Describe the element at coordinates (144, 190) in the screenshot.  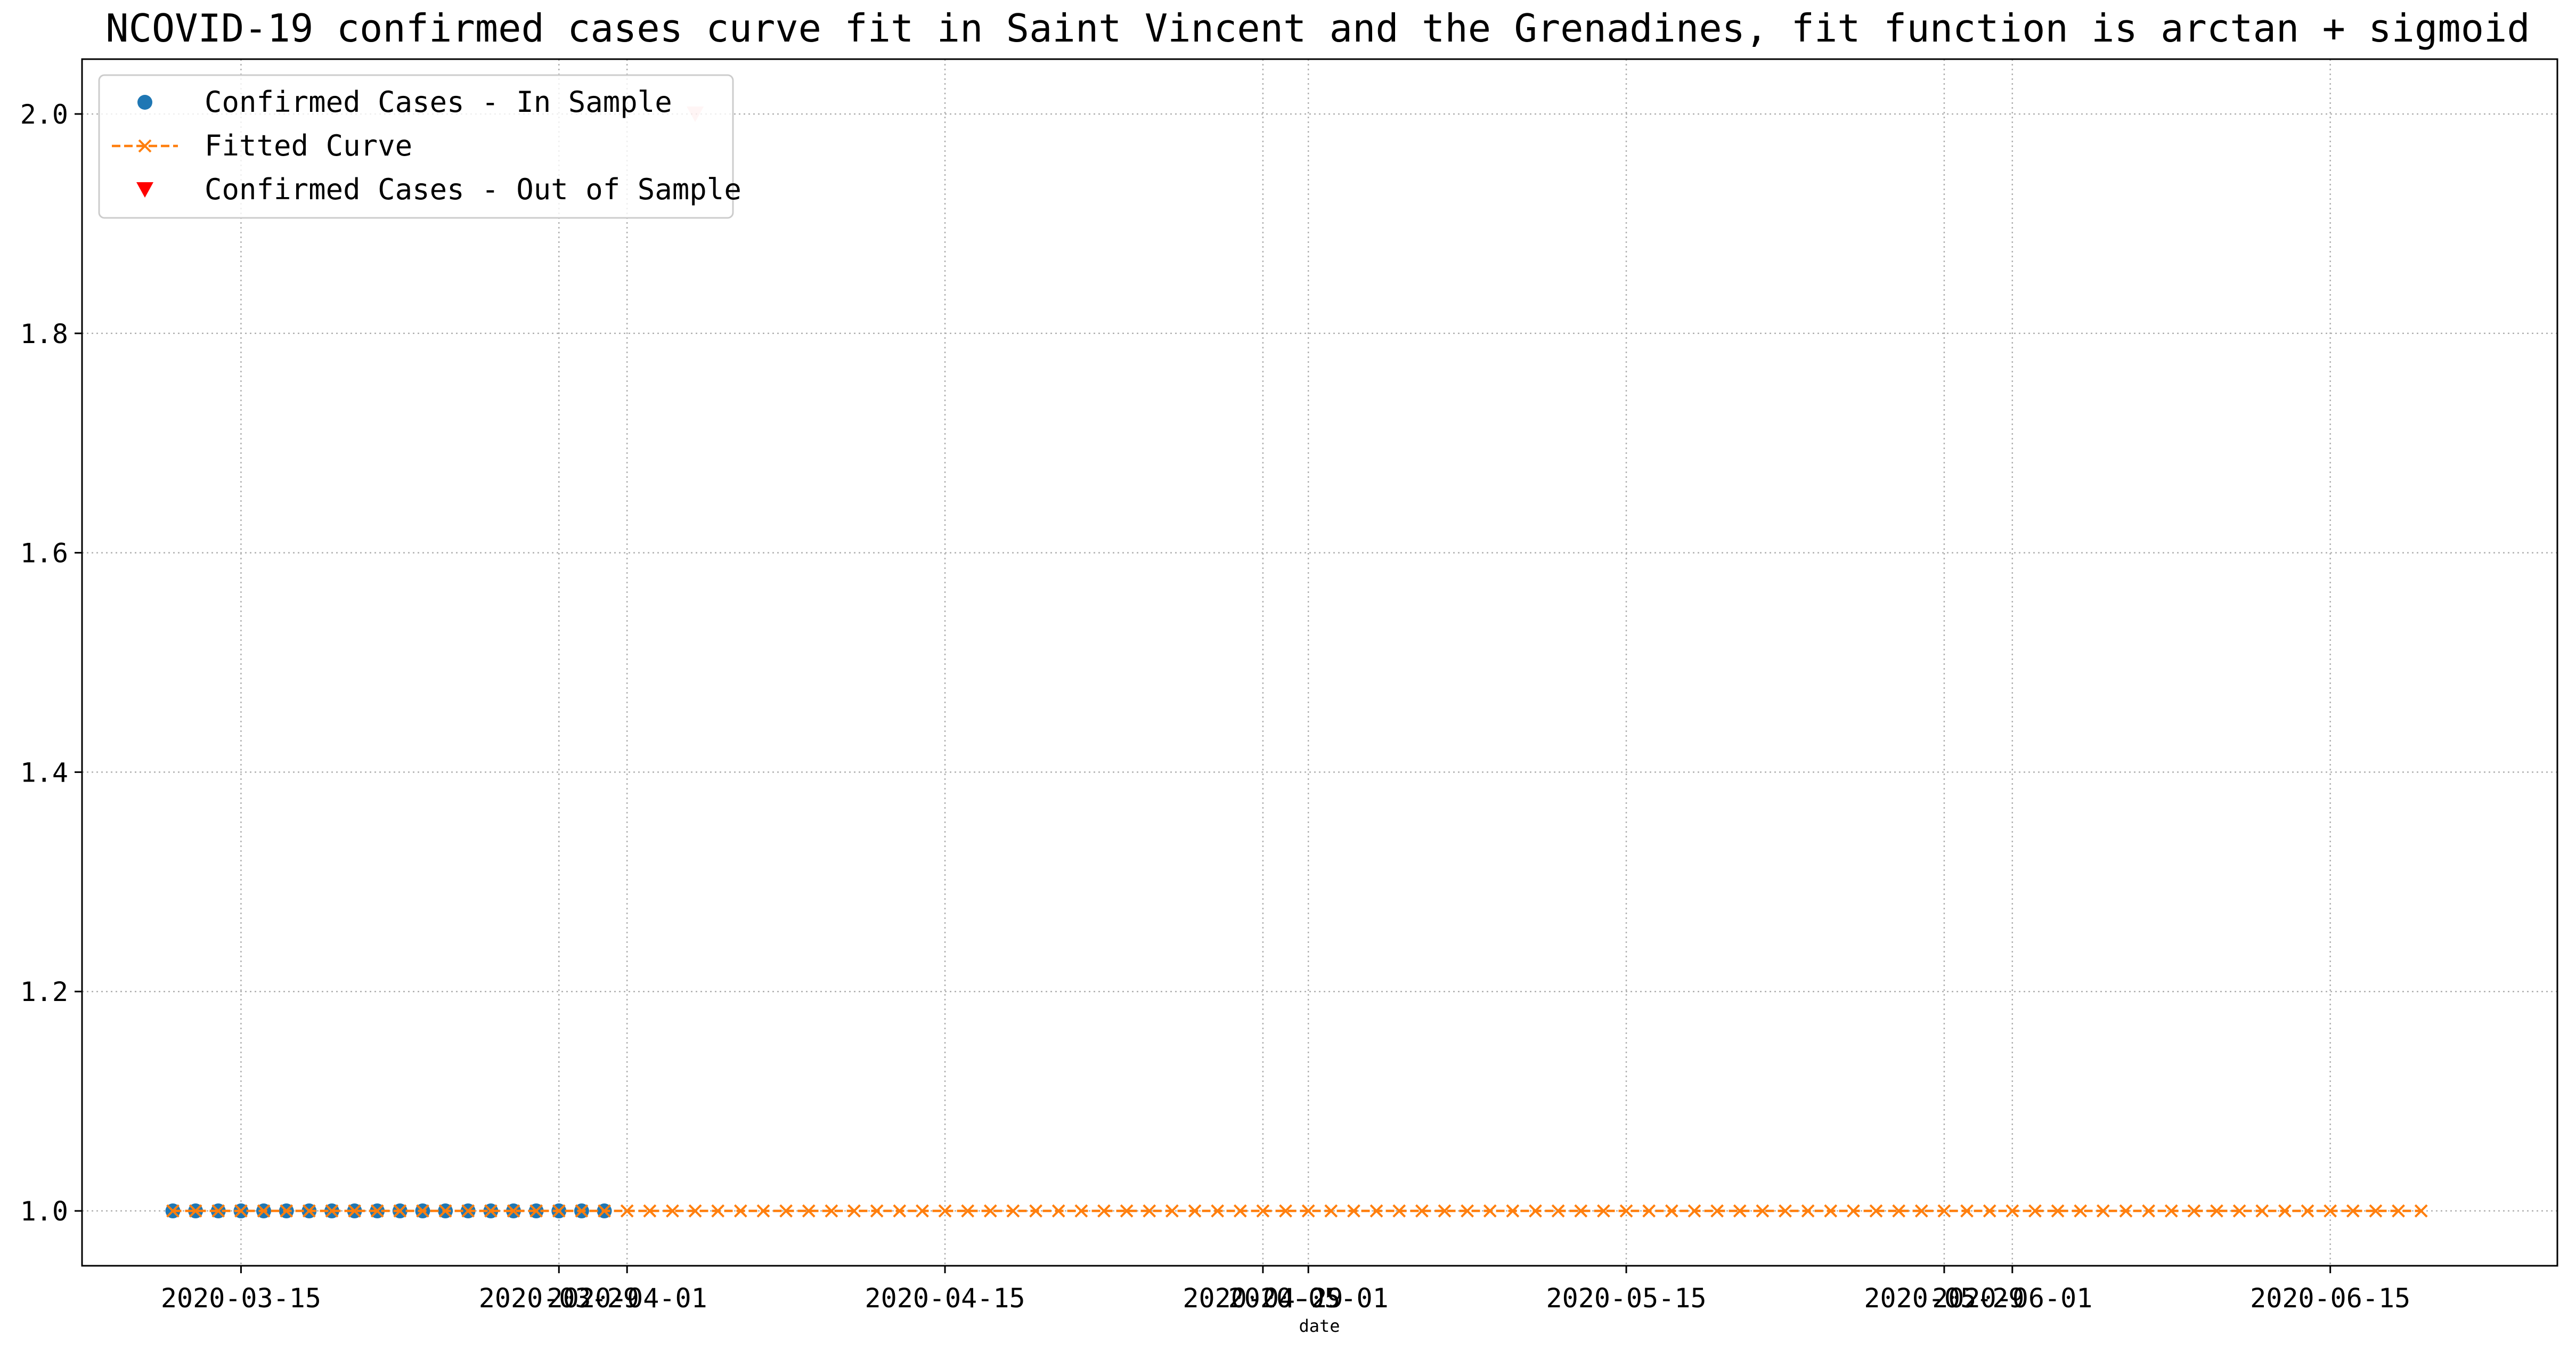
I see `legend-marker-out-of-sample` at that location.